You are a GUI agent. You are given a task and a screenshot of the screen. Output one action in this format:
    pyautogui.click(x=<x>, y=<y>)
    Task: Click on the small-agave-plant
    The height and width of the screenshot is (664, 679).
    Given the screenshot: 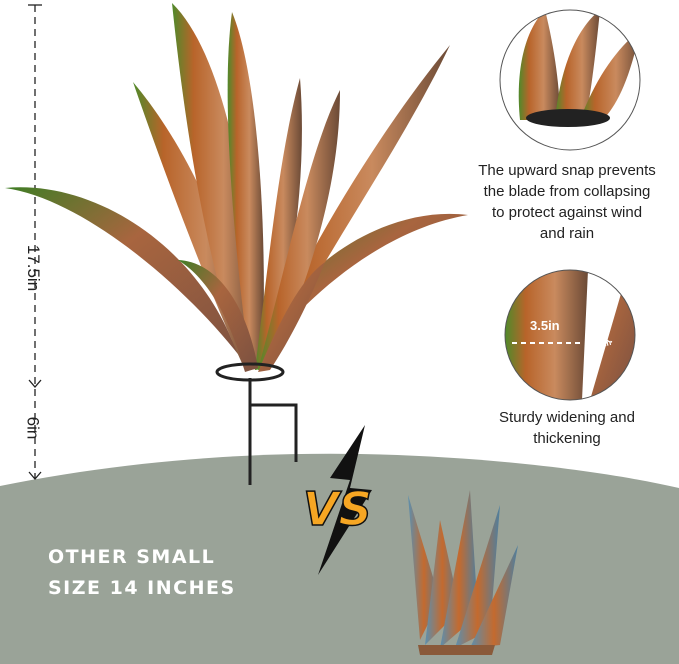 What is the action you would take?
    pyautogui.click(x=463, y=572)
    